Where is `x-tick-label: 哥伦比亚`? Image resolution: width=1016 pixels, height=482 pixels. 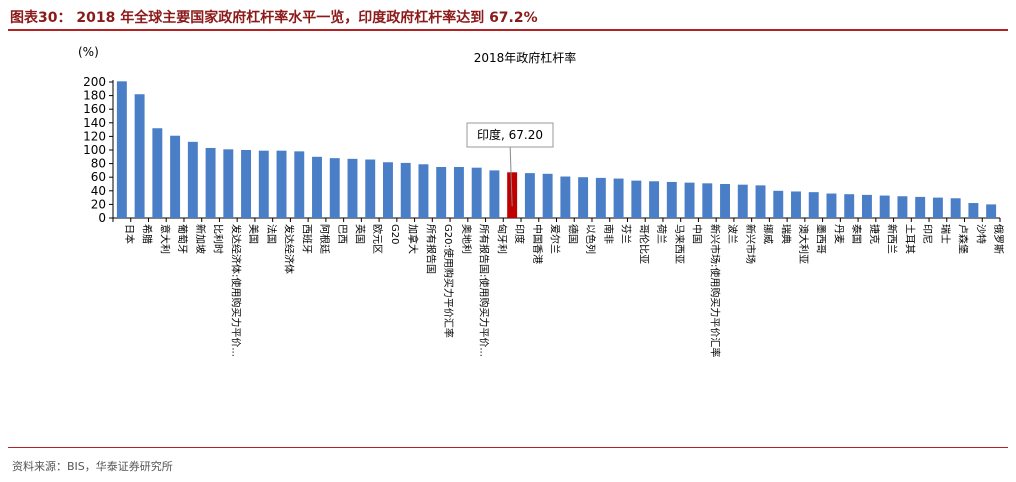
x-tick-label: 哥伦比亚 is located at coordinates (643, 244).